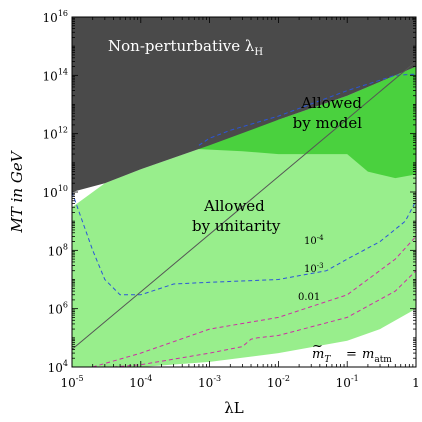 The width and height of the screenshot is (422, 422). Describe the element at coordinates (209, 382) in the screenshot. I see `x-tick-label-2: 10⁻³` at that location.